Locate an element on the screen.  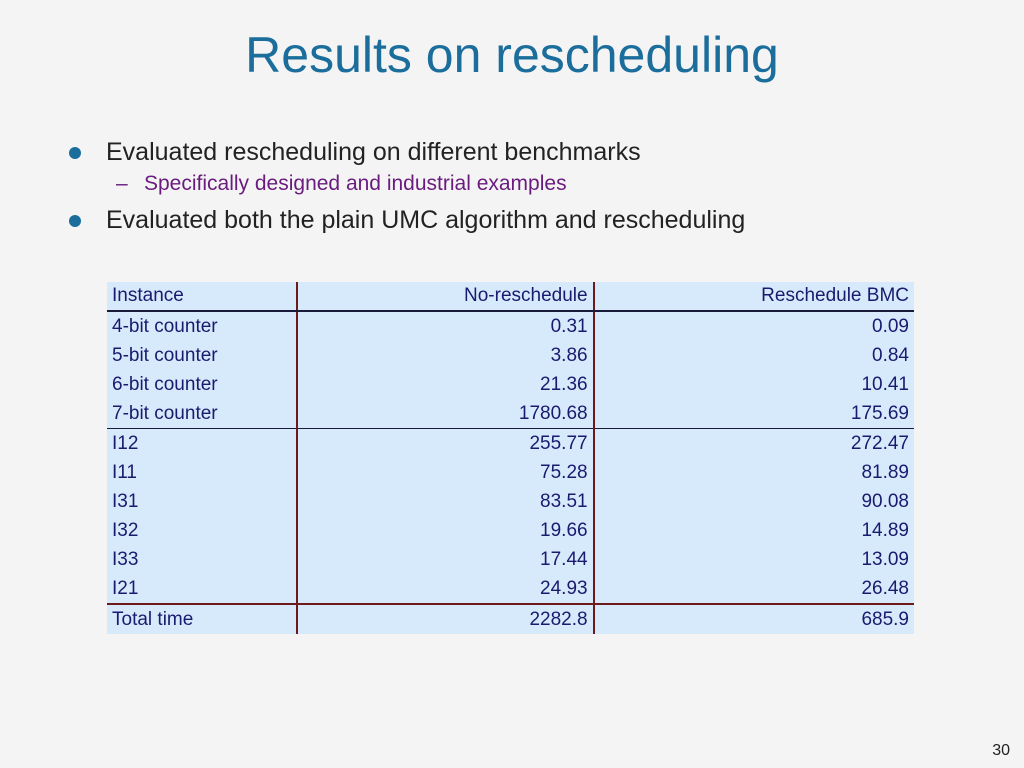
cell-reschedule-bmc: 0.09 is located at coordinates (890, 326).